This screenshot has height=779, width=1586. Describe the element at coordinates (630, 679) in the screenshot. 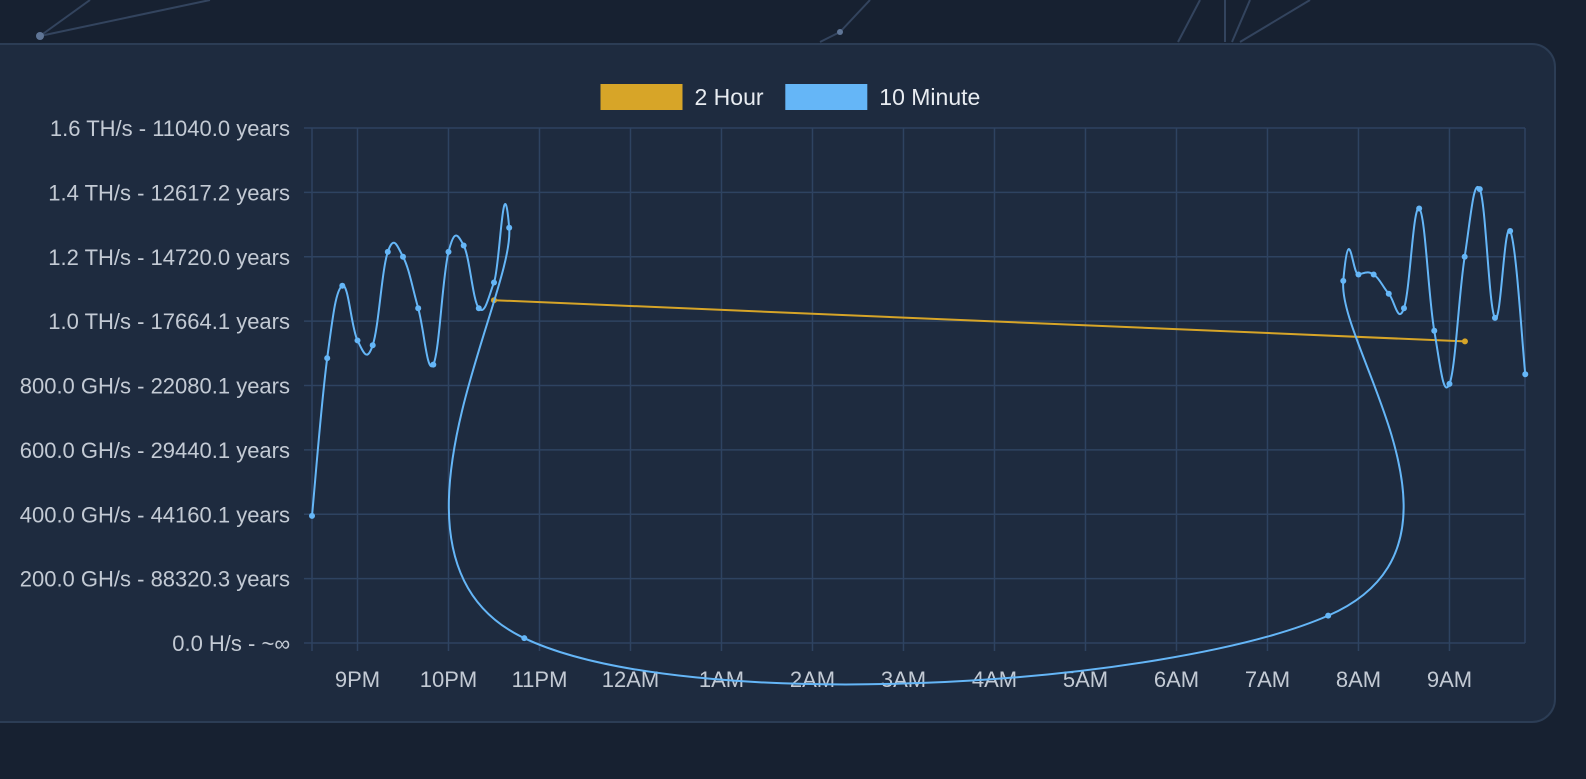

I see `x-tick-label: 12AM` at that location.